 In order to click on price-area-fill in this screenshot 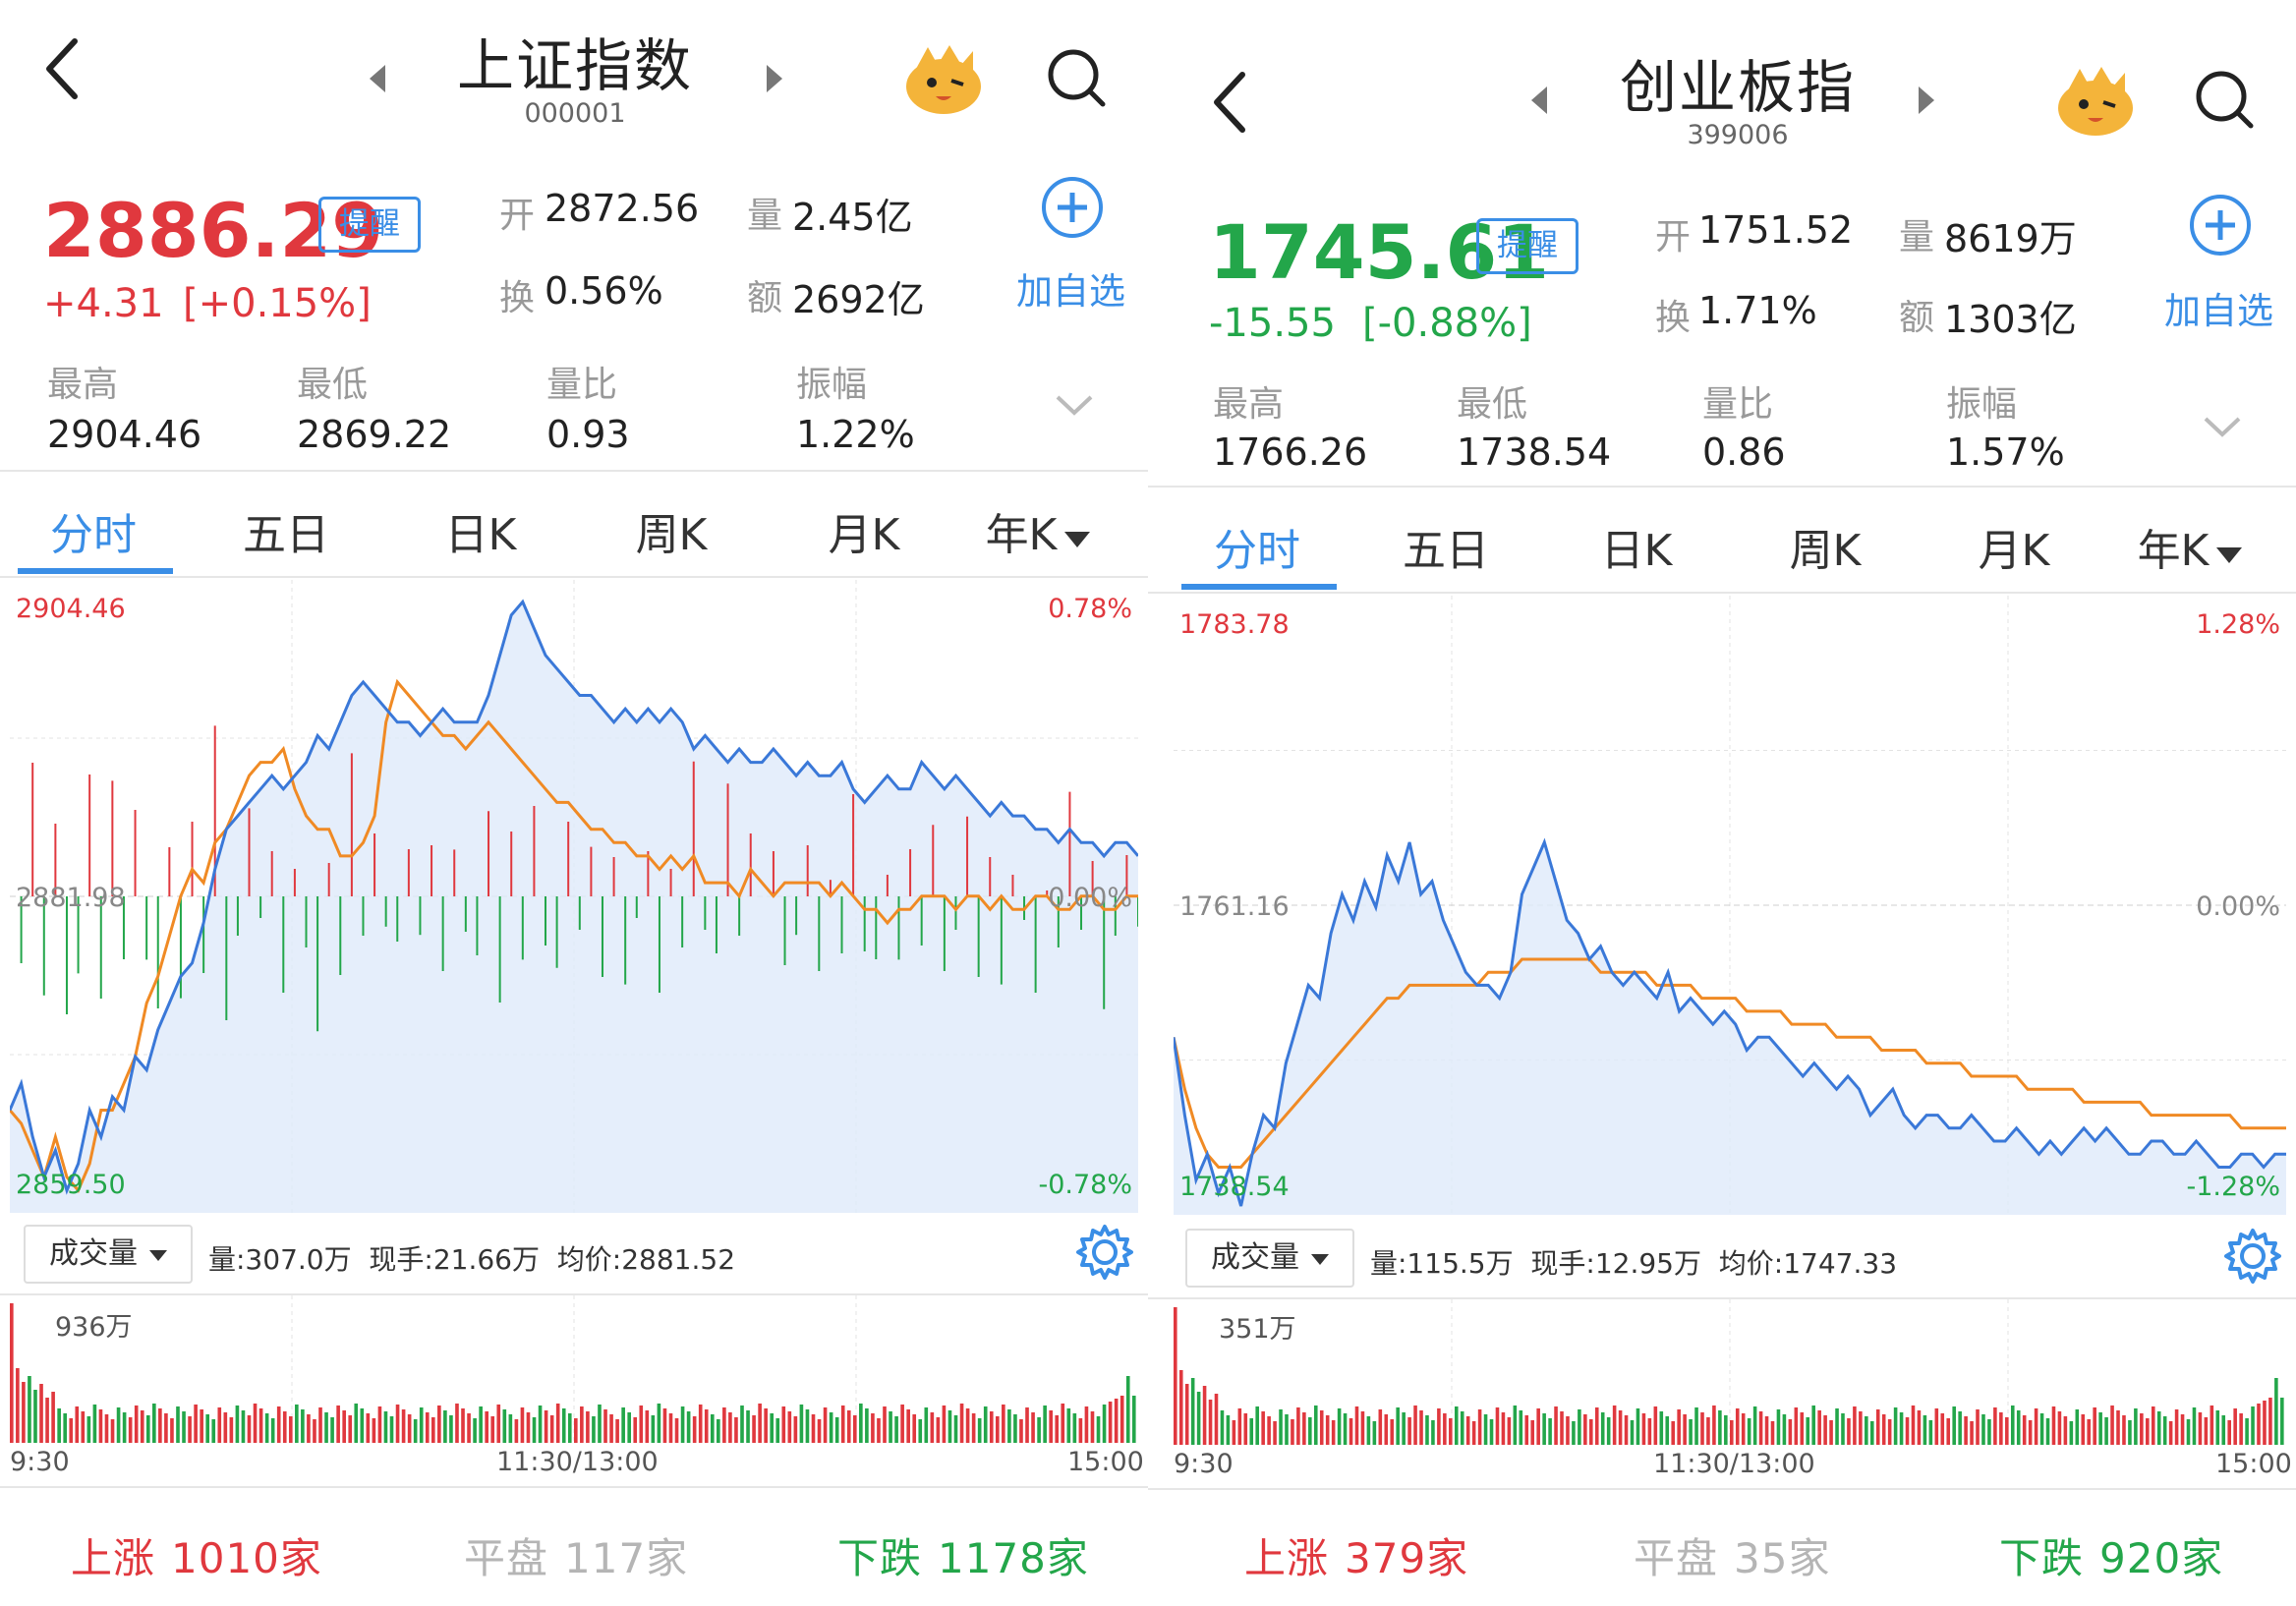, I will do `click(1730, 1029)`.